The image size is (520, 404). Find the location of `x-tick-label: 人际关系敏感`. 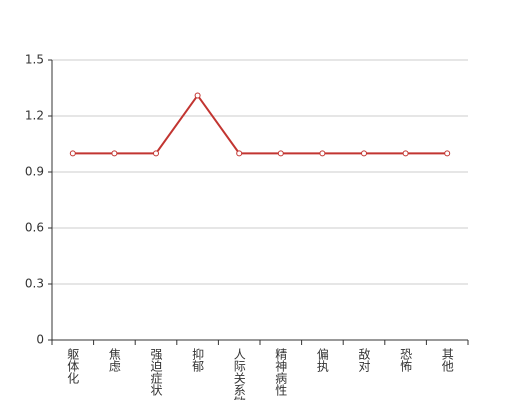

x-tick-label: 人际关系敏感 is located at coordinates (239, 374).